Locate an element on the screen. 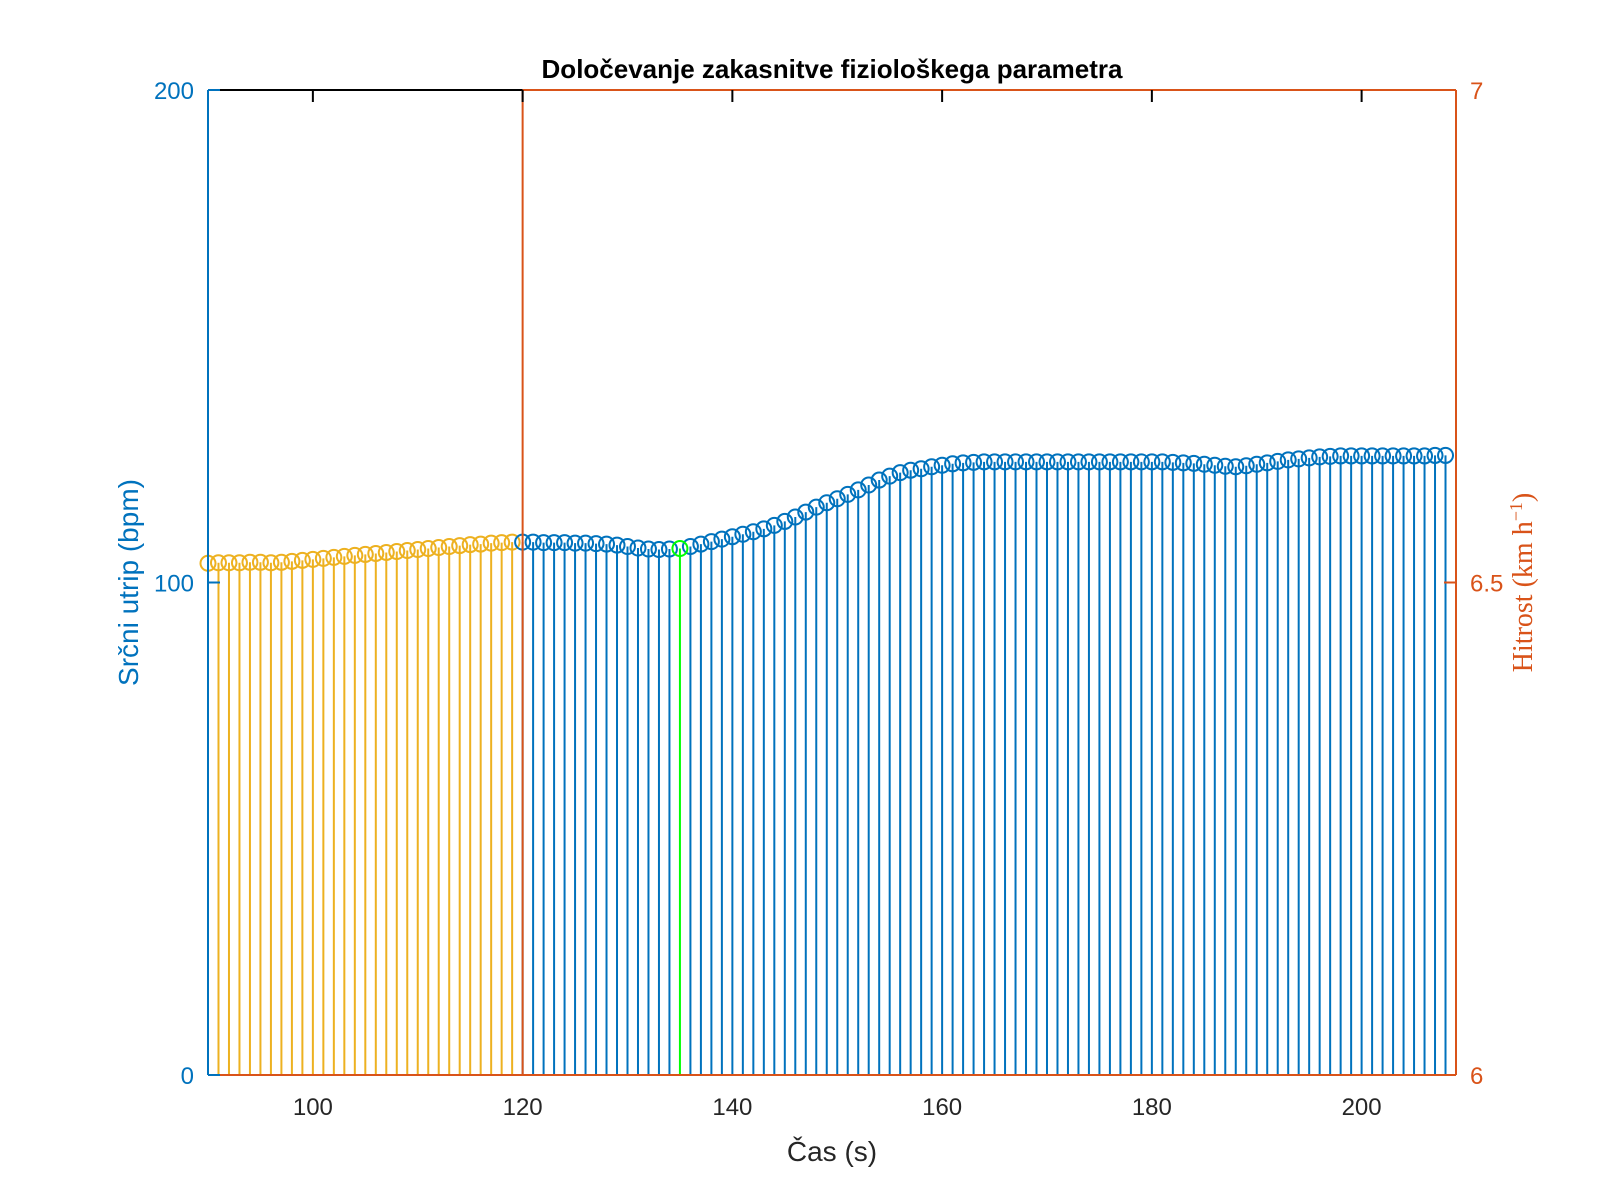  y-axis-right-label-space is located at coordinates (1523, 590).